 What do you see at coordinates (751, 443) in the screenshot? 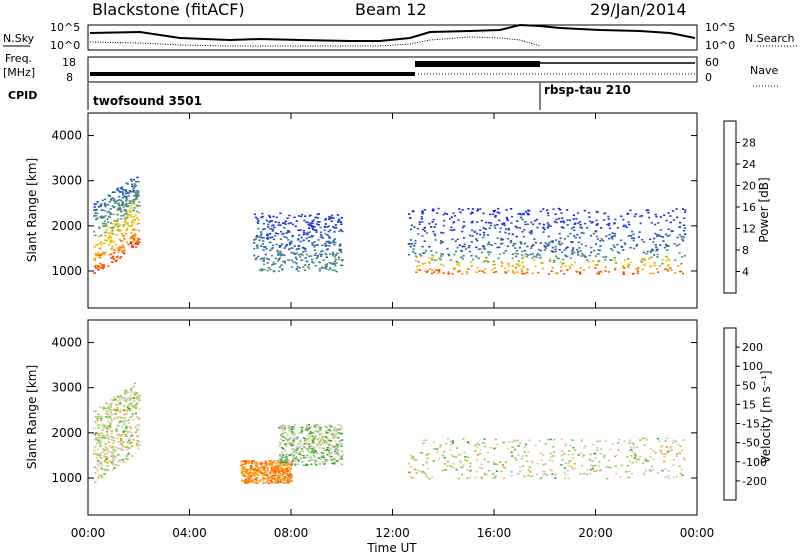
I see `colorbar-label: -50` at bounding box center [751, 443].